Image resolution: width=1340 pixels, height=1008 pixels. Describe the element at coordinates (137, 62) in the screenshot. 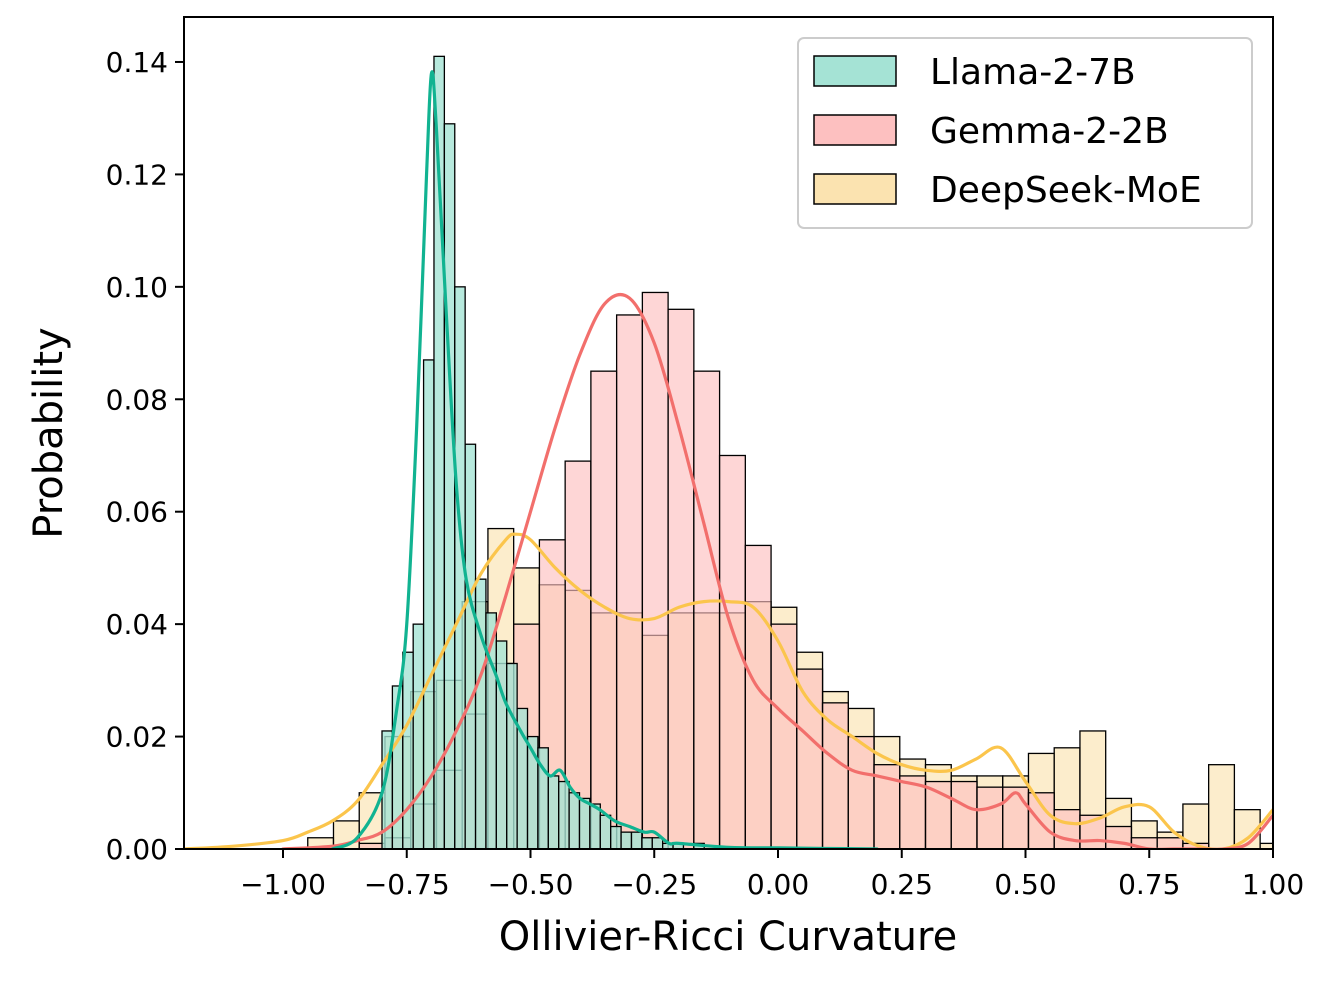

I see `y-tick-label: 0.14` at that location.